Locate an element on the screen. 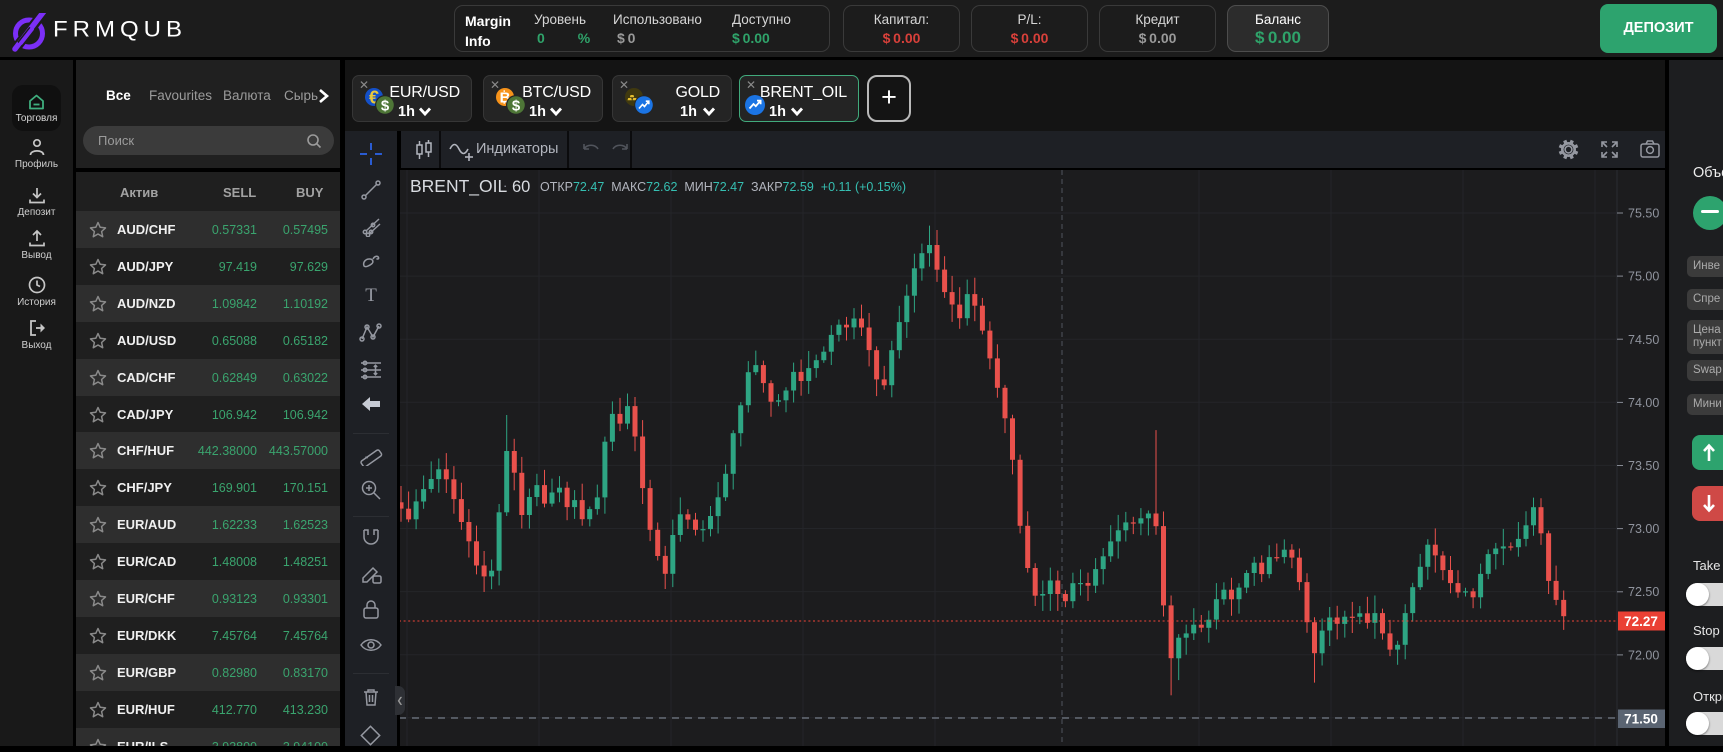 This screenshot has height=752, width=1723. svg-text: 73.00 is located at coordinates (1643, 529).